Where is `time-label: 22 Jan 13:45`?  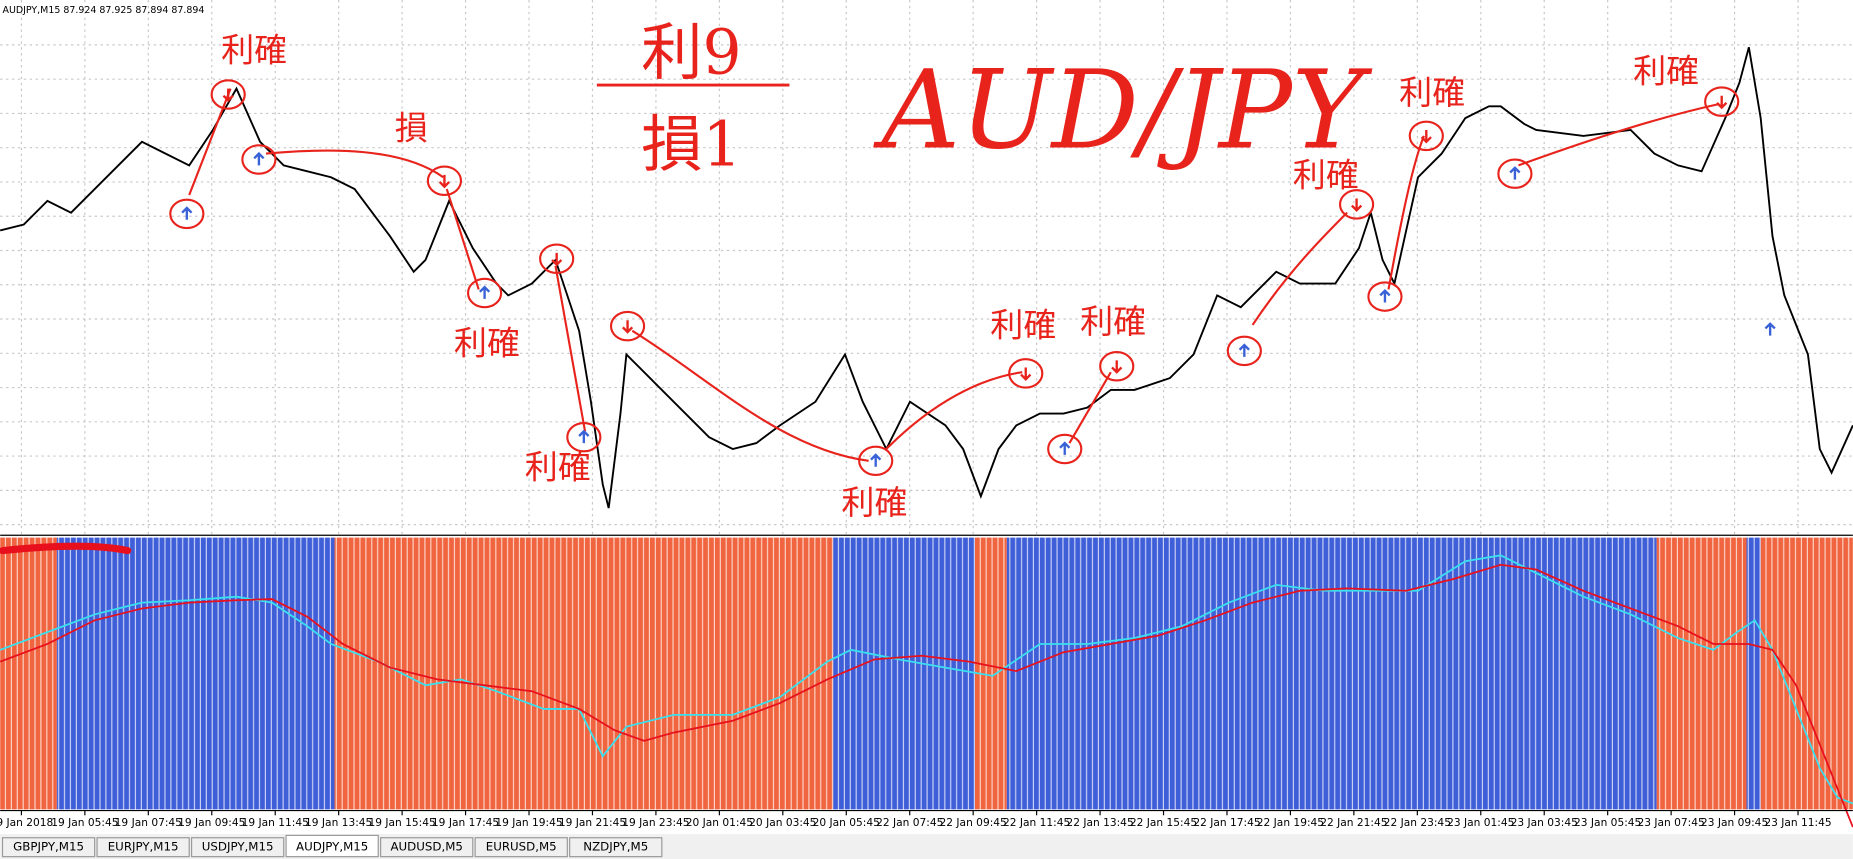
time-label: 22 Jan 13:45 is located at coordinates (1099, 822).